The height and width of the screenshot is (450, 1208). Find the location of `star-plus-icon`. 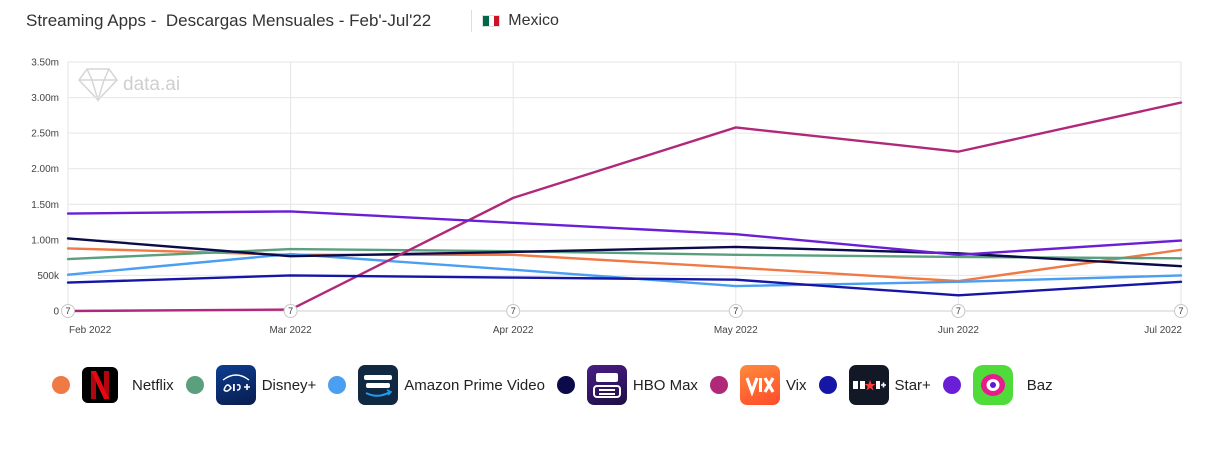

star-plus-icon is located at coordinates (868, 385).